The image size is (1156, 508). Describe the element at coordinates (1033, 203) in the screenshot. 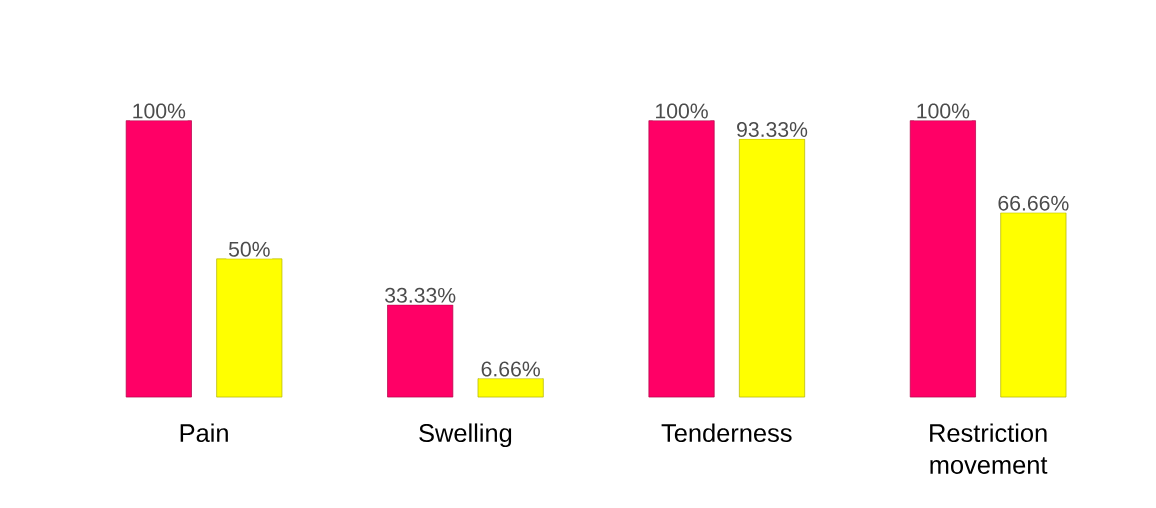

I see `data-label: 66.66%` at that location.